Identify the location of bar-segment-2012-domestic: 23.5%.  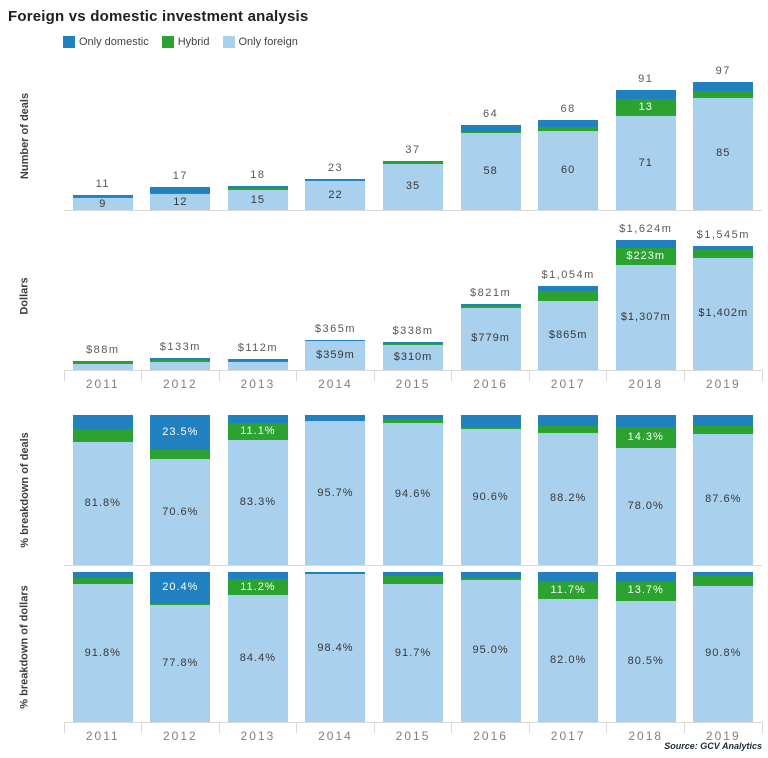
(180, 433).